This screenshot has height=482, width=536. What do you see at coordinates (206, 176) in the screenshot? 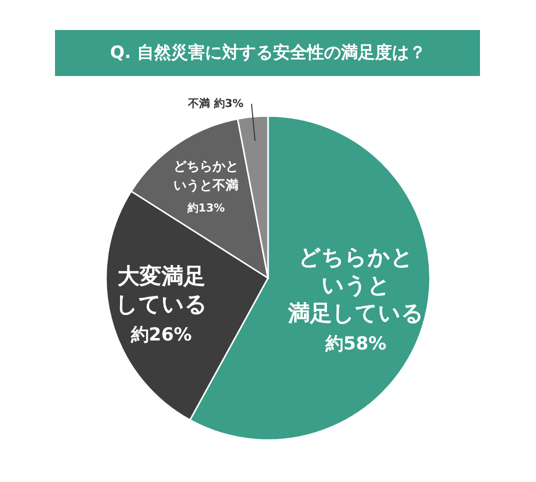
I see `slice-label: どちらかというと不満` at bounding box center [206, 176].